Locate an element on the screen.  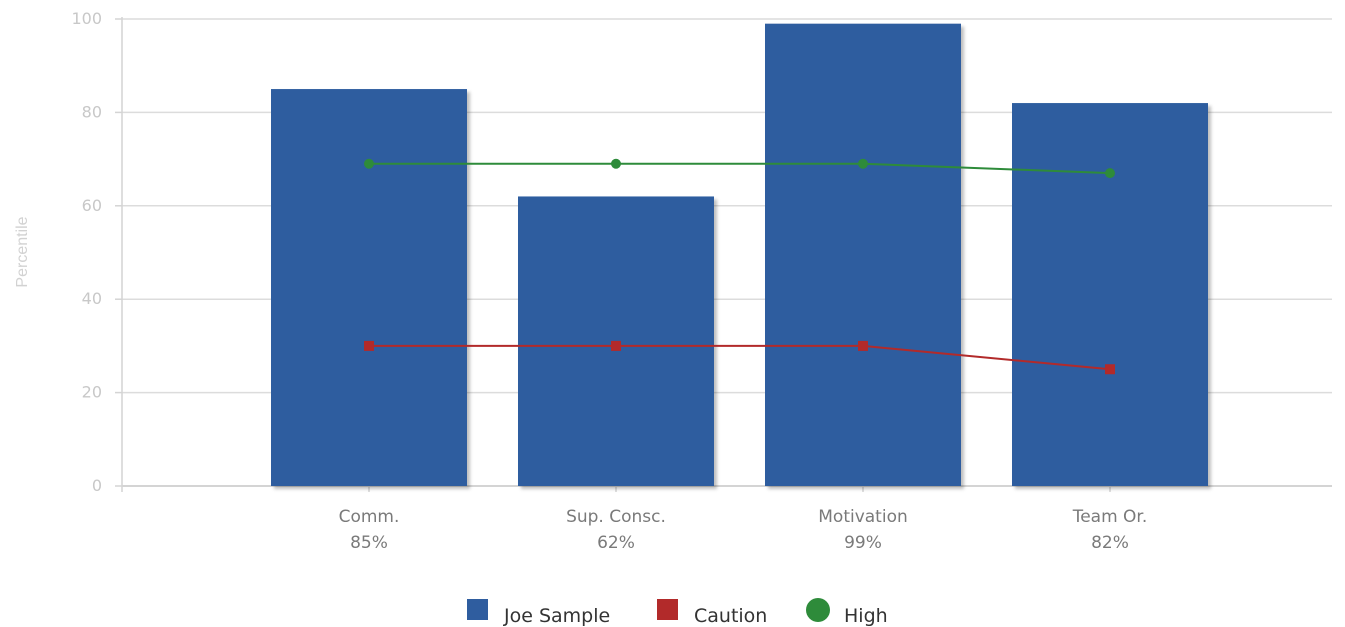
line-high is located at coordinates (740, 168).